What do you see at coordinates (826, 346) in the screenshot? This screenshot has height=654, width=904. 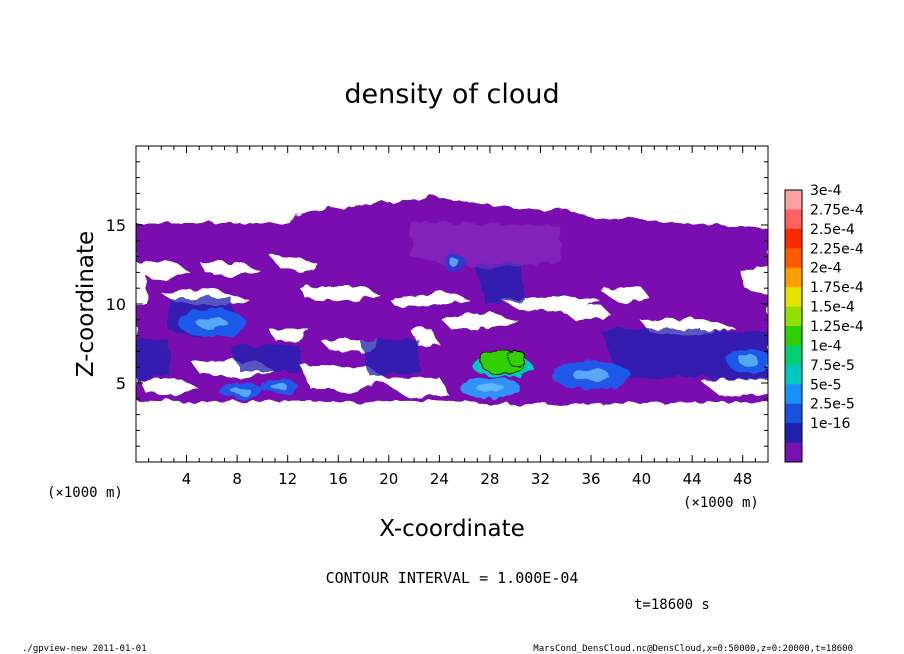 I see `colorbar-label: 1e-4` at bounding box center [826, 346].